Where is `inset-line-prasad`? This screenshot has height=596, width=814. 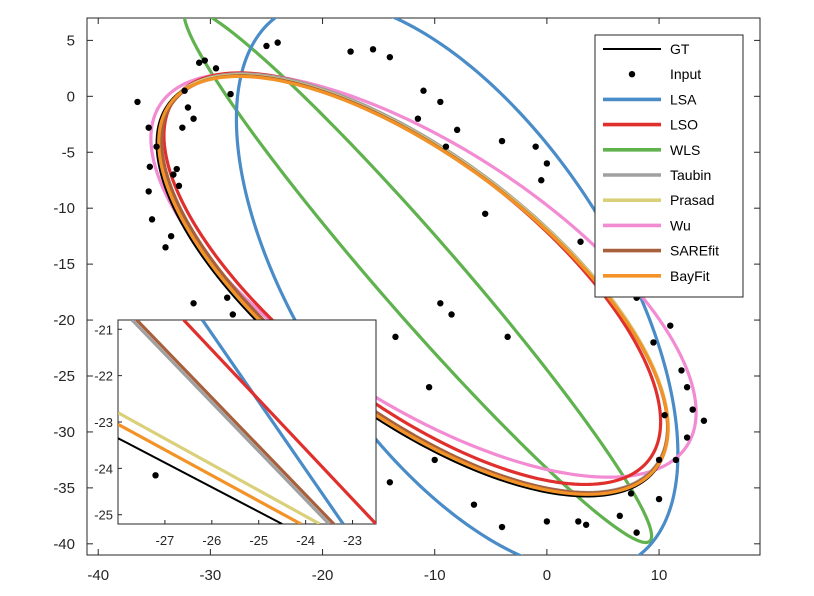 inset-line-prasad is located at coordinates (219, 467).